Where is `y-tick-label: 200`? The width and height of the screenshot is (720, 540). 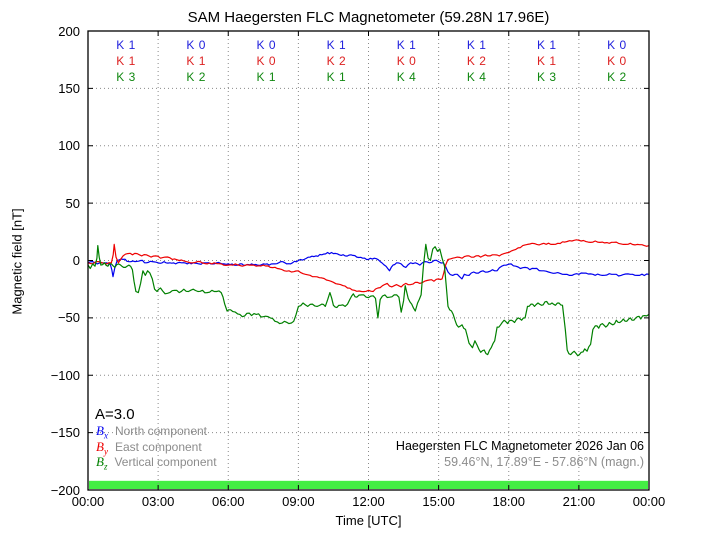
y-tick-label: 200 is located at coordinates (69, 31).